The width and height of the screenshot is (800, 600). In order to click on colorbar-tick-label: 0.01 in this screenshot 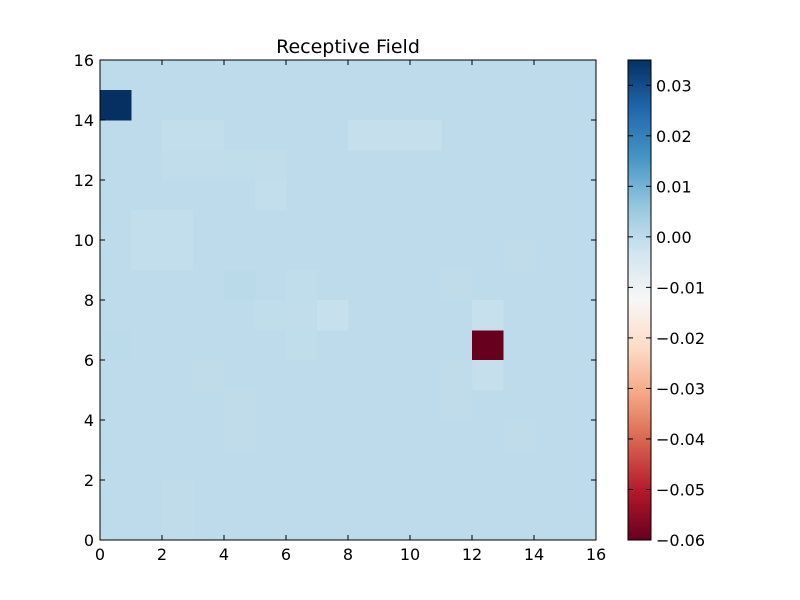, I will do `click(674, 186)`.